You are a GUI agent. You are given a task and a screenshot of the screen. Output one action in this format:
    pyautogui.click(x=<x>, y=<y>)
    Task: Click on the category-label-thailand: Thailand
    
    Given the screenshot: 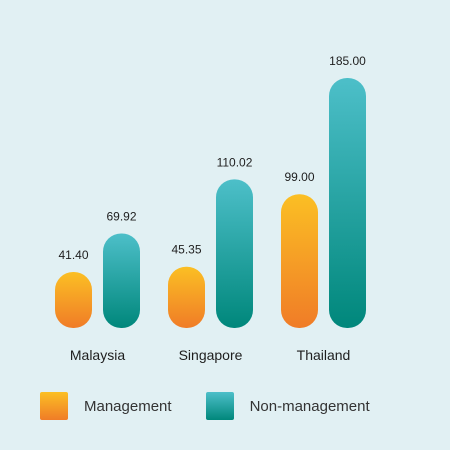 What is the action you would take?
    pyautogui.click(x=324, y=355)
    